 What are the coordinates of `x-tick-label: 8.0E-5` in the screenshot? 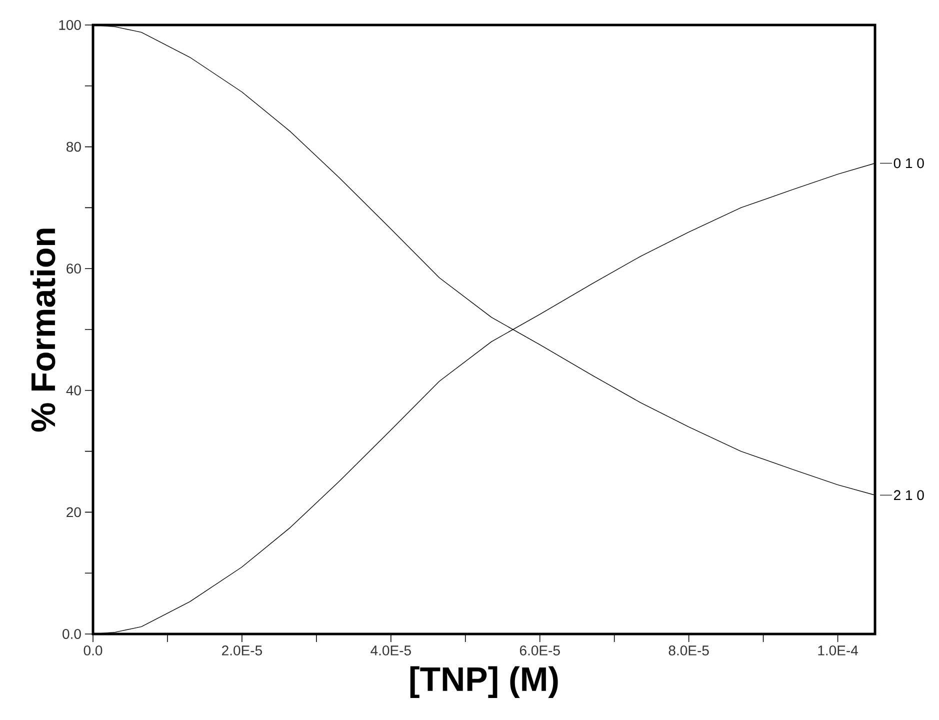 It's located at (688, 651).